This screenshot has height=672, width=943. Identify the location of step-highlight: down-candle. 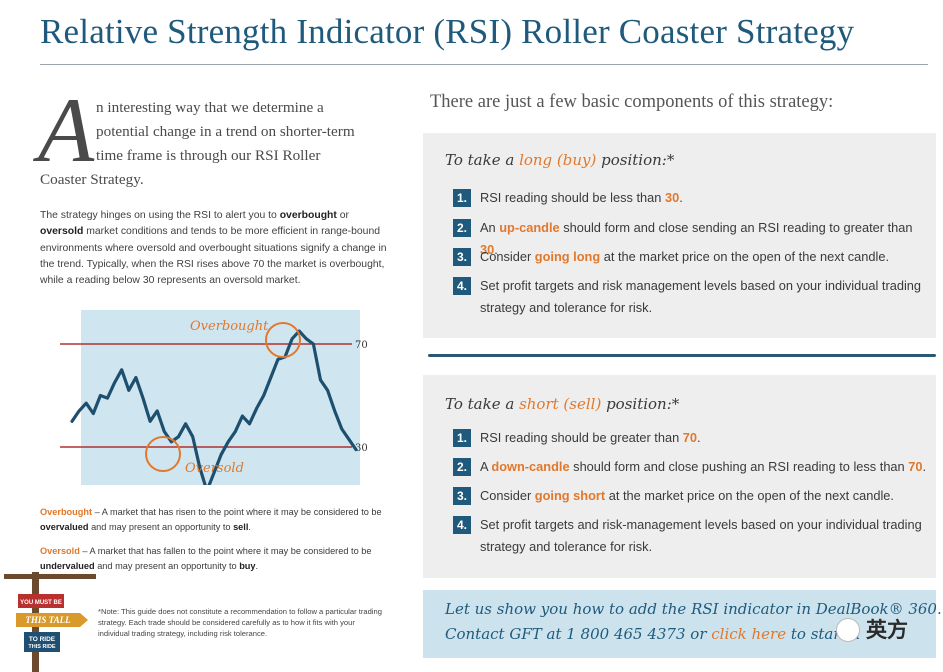
(530, 466).